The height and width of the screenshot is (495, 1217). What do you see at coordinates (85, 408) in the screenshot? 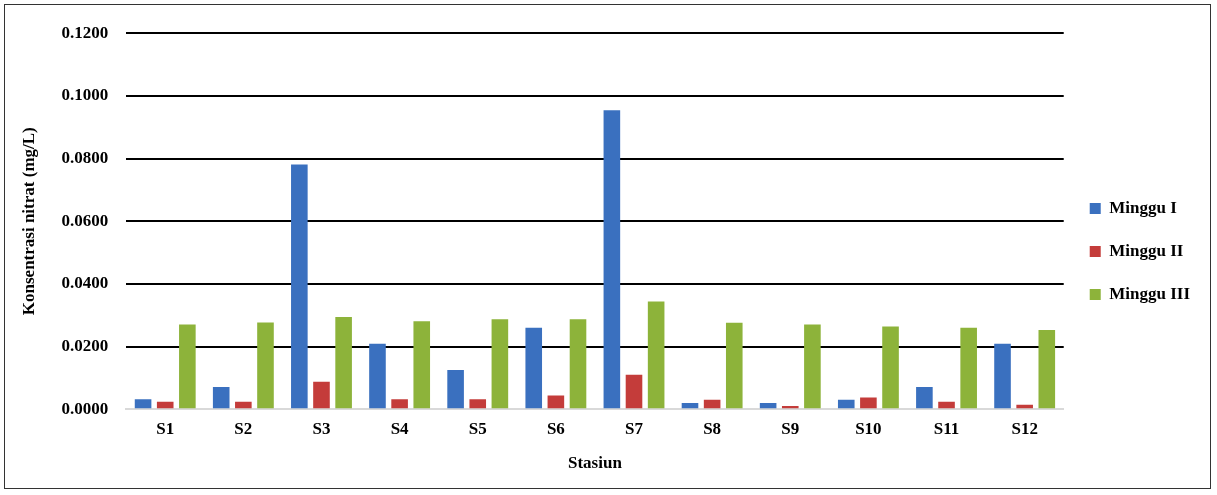
I see `y-tick-label: 0.0000` at bounding box center [85, 408].